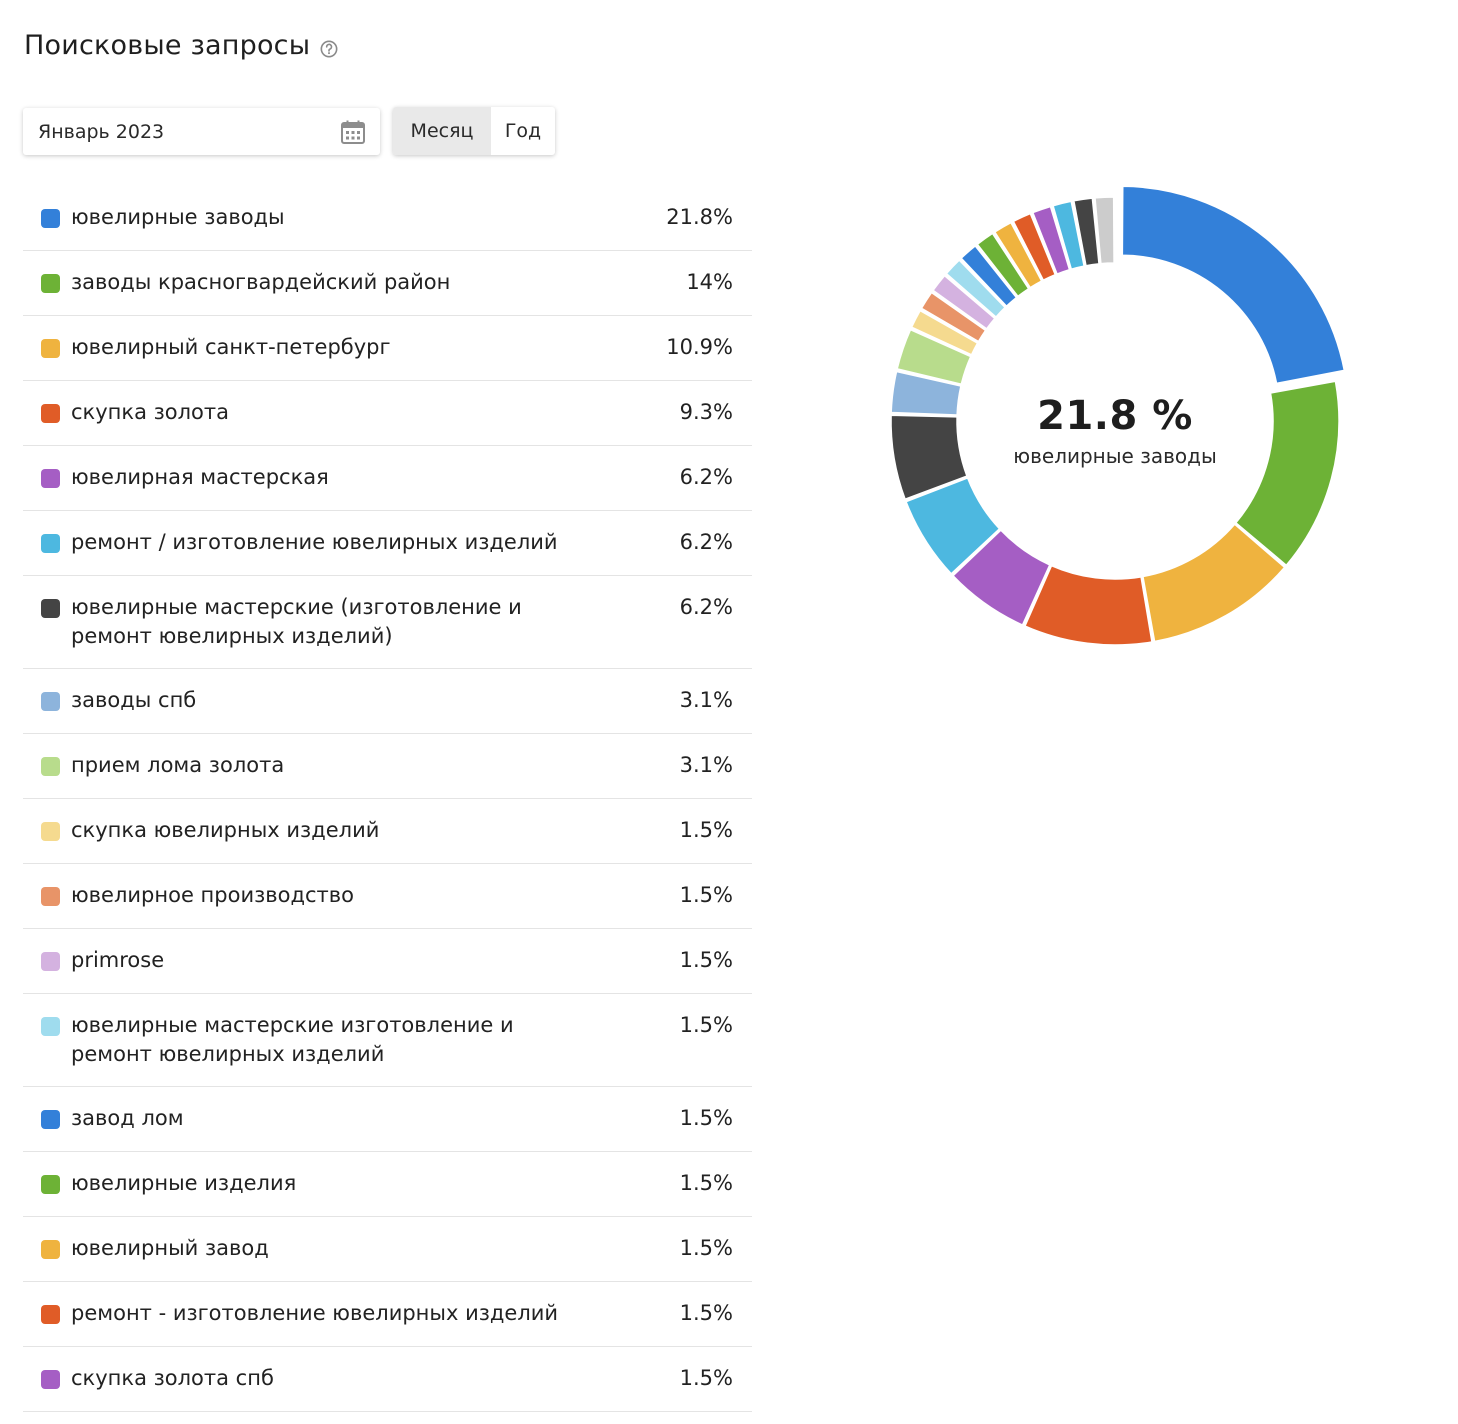  What do you see at coordinates (261, 282) in the screenshot?
I see `legend-label: заводы красногвардейский район` at bounding box center [261, 282].